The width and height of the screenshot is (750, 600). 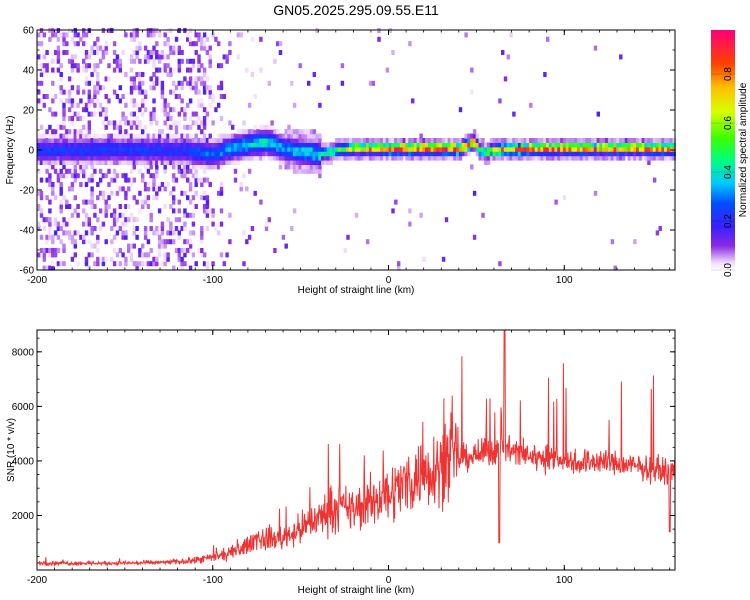 What do you see at coordinates (27, 271) in the screenshot?
I see `y-tick-label: -60` at bounding box center [27, 271].